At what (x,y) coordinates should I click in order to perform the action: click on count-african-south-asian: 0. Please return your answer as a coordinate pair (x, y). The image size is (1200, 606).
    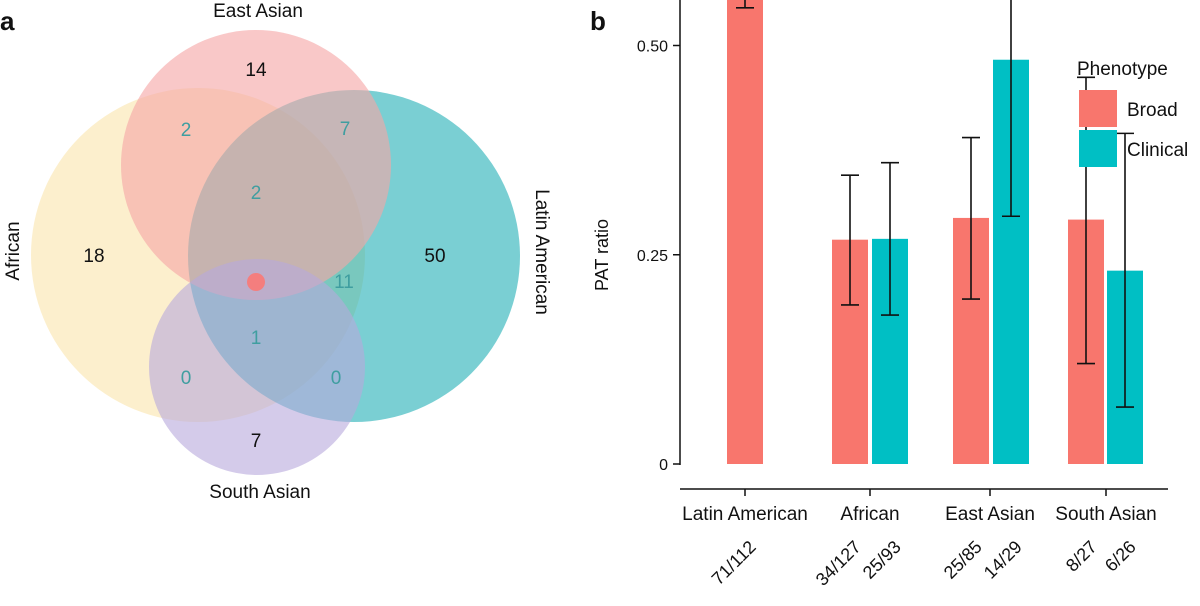
    Looking at the image, I should click on (186, 378).